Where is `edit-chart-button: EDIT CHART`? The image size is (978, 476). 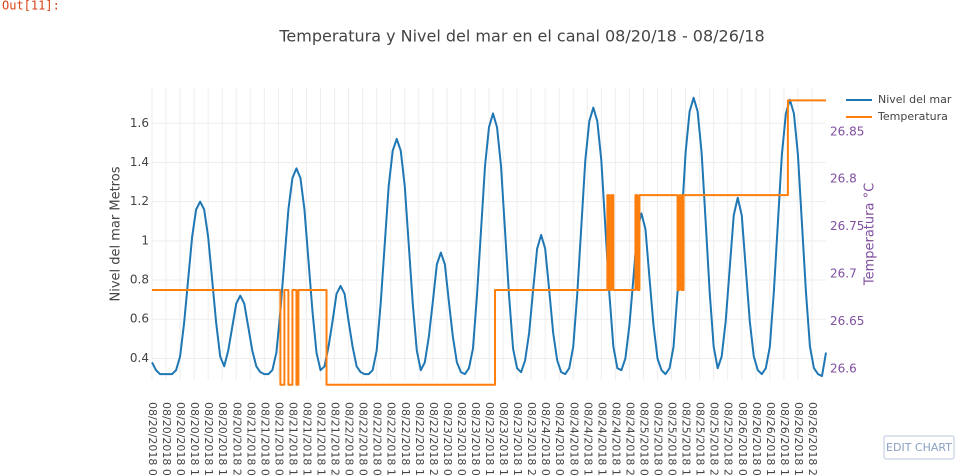
edit-chart-button: EDIT CHART is located at coordinates (919, 447).